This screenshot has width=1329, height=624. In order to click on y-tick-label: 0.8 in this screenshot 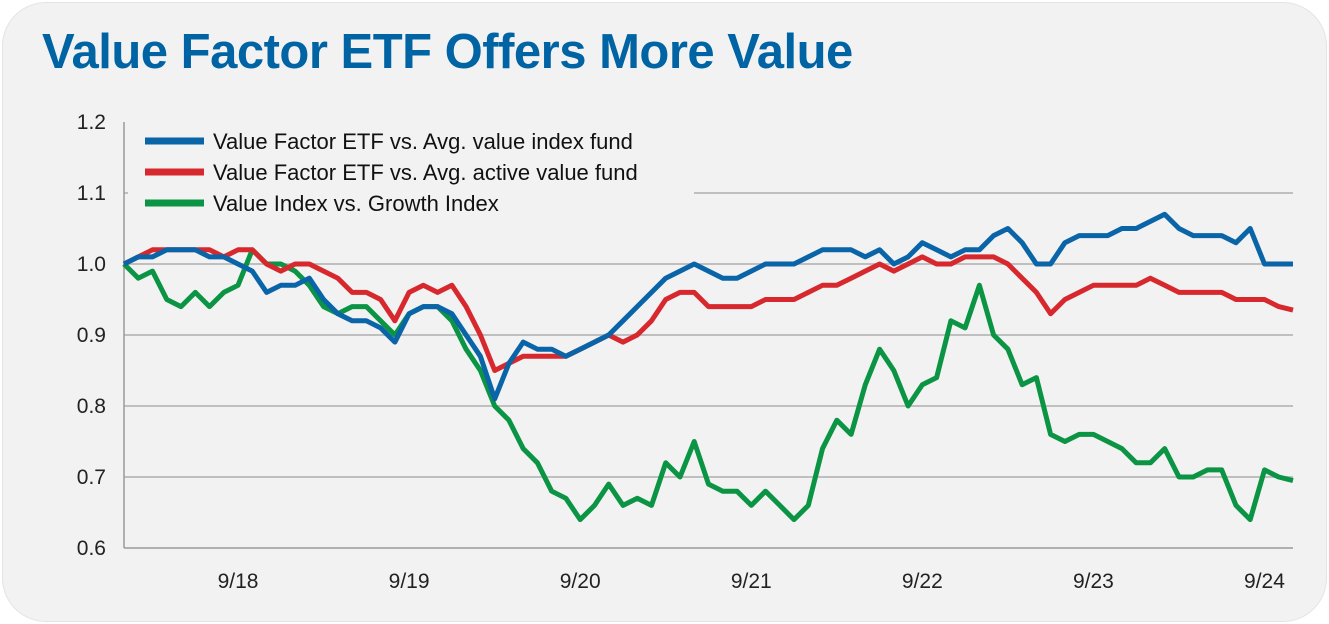, I will do `click(91, 406)`.